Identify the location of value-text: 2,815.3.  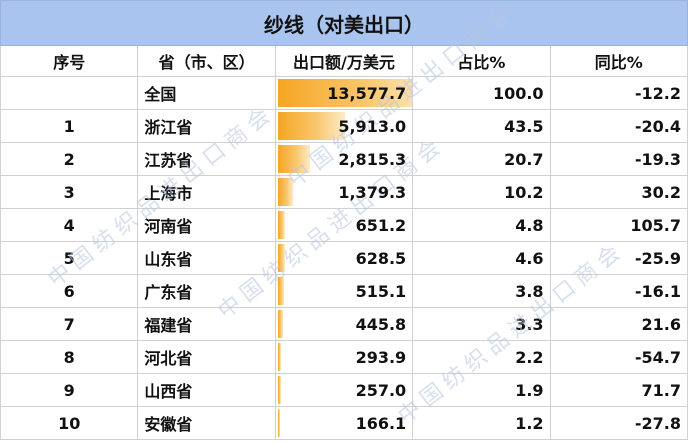
(372, 159).